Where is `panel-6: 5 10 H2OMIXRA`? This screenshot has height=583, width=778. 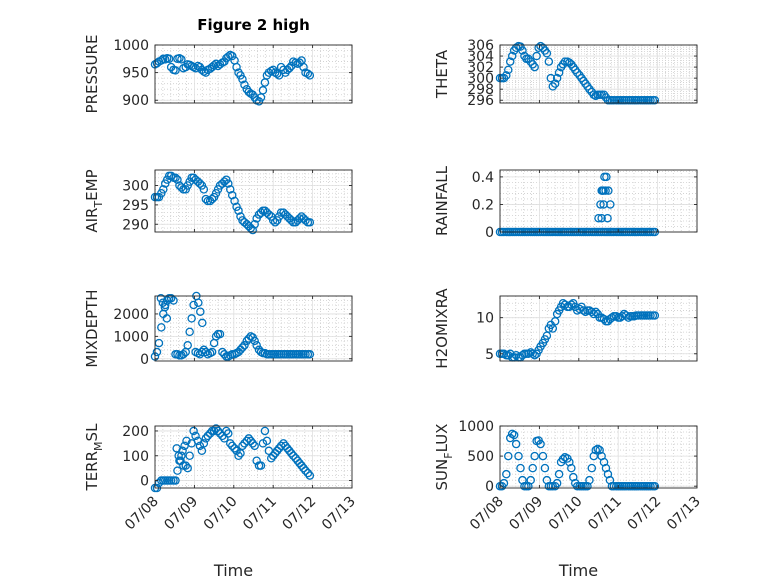
panel-6: 5 10 H2OMIXRA is located at coordinates (565, 328).